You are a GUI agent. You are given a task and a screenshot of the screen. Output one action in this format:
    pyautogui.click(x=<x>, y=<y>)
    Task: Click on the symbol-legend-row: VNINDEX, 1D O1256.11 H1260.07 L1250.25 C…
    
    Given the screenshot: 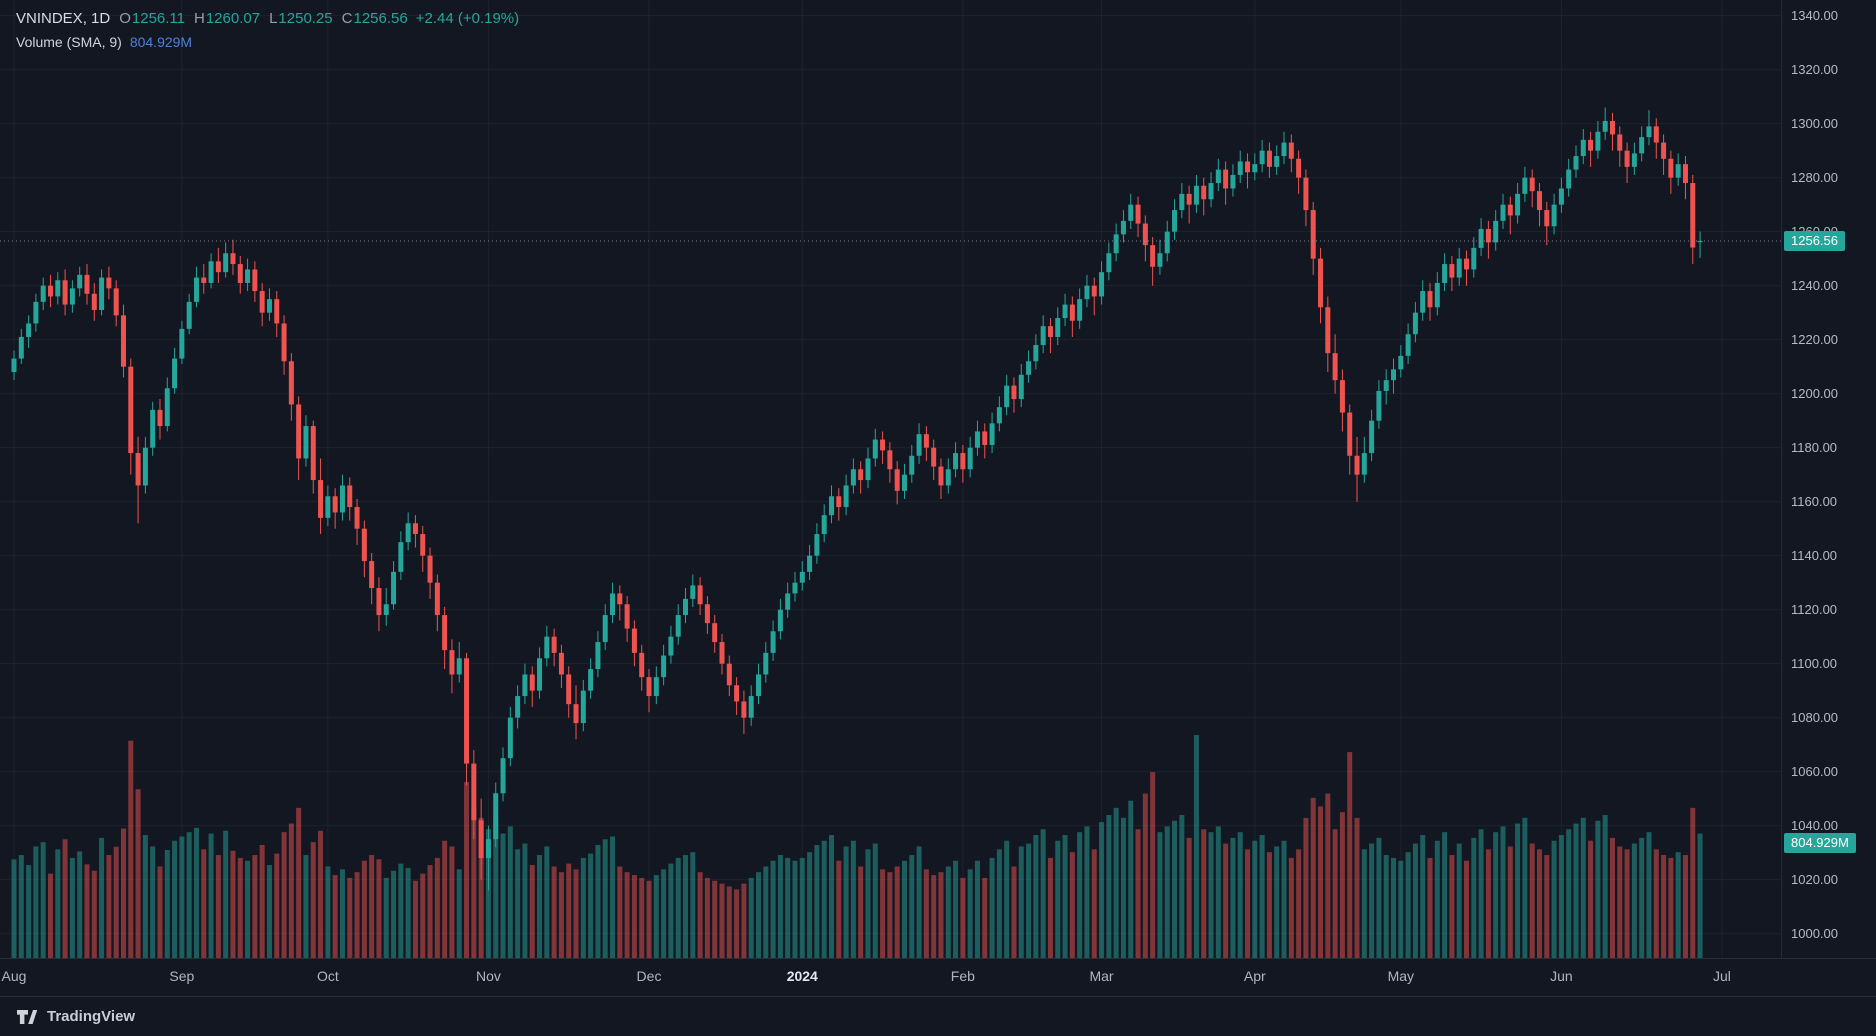 What is the action you would take?
    pyautogui.click(x=267, y=18)
    